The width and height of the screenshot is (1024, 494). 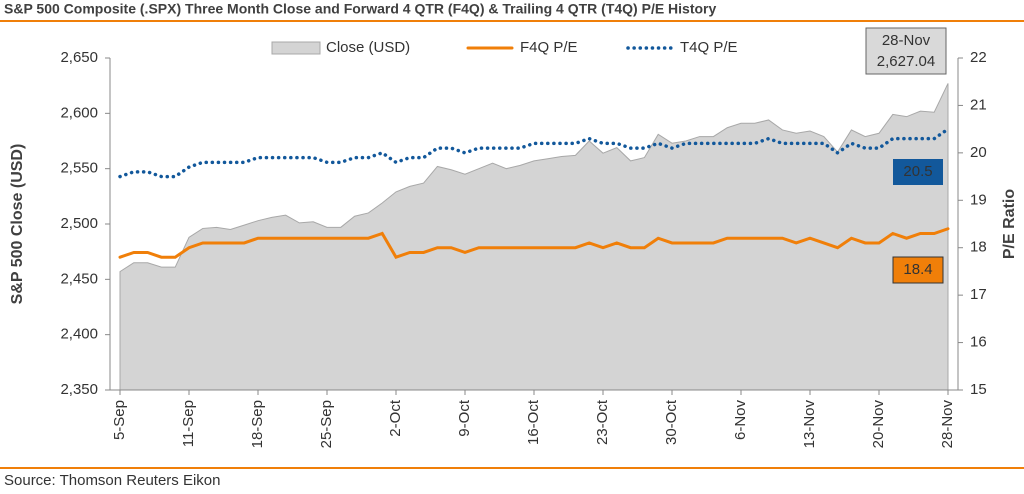 I want to click on legend-label: F4Q P/E, so click(x=549, y=47).